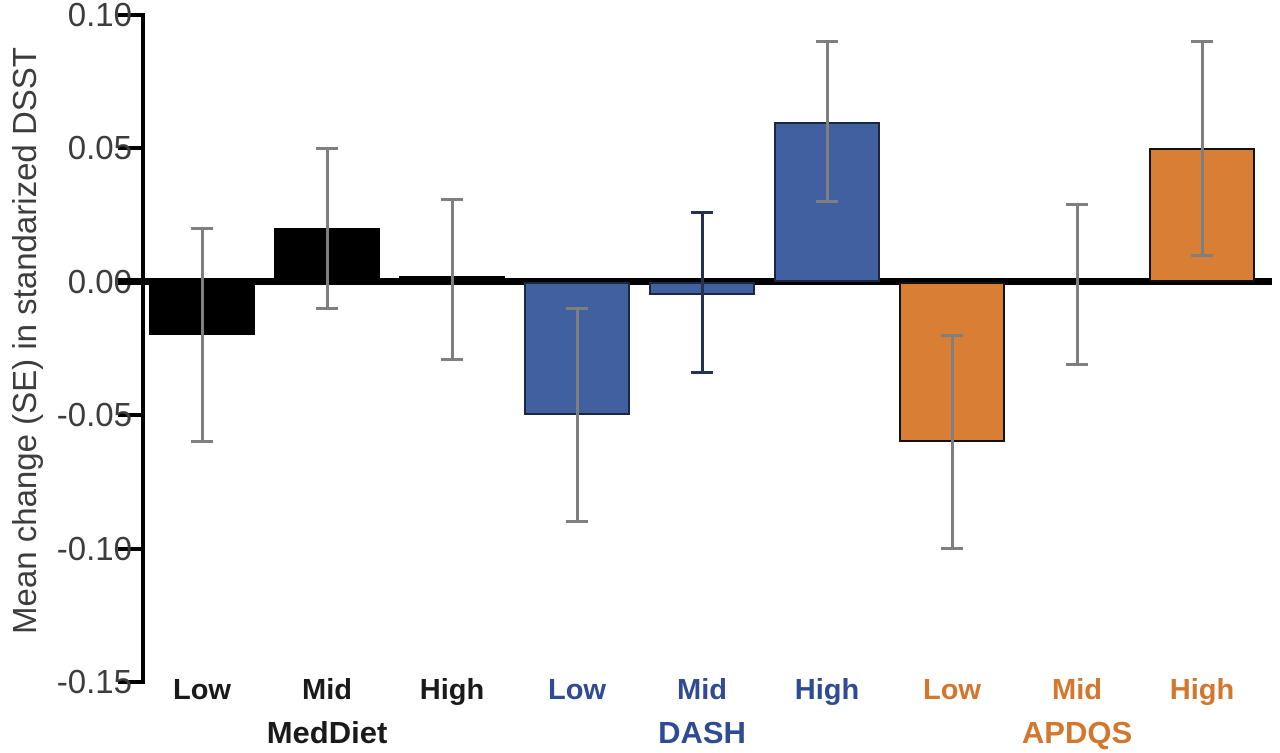 This screenshot has height=753, width=1280. Describe the element at coordinates (452, 690) in the screenshot. I see `x-label-meddiet-high: High` at that location.